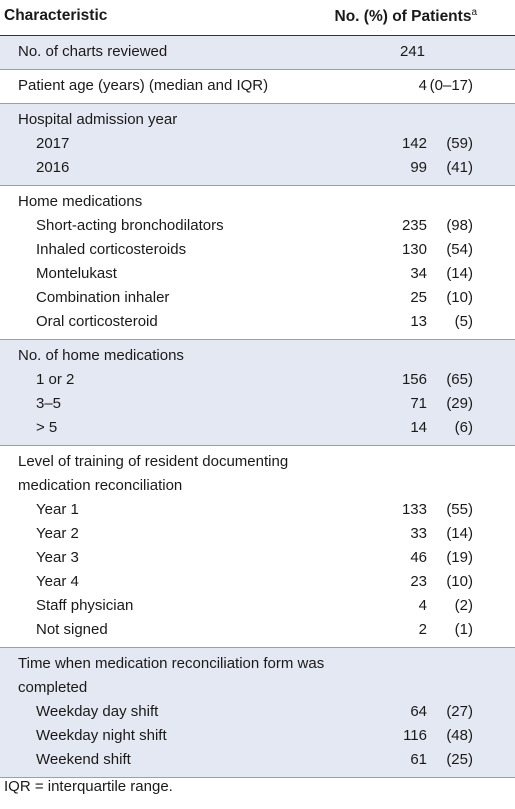 This screenshot has width=515, height=809. I want to click on table-row: Not signed 2 (1), so click(257, 630).